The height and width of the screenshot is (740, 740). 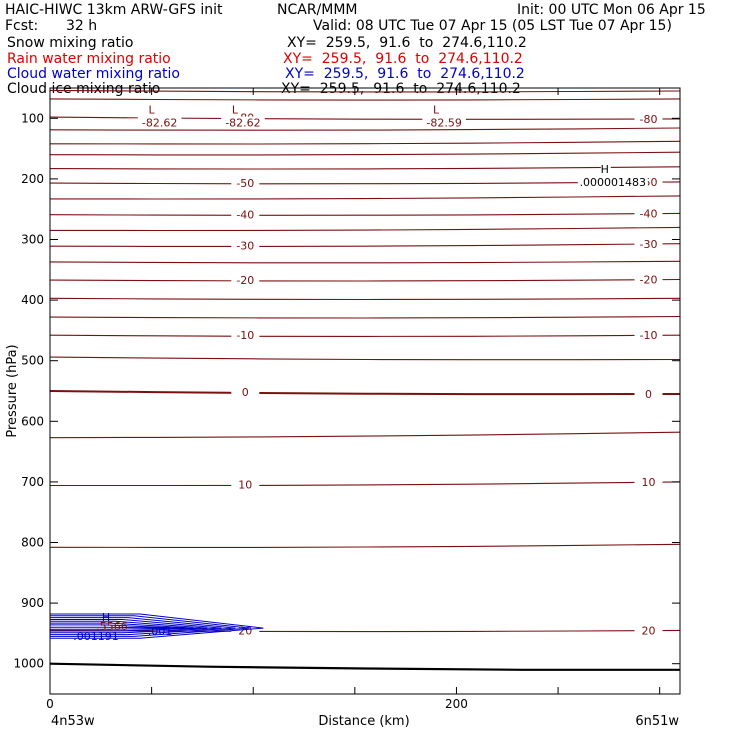 I want to click on isotherm-label: -80, so click(x=649, y=119).